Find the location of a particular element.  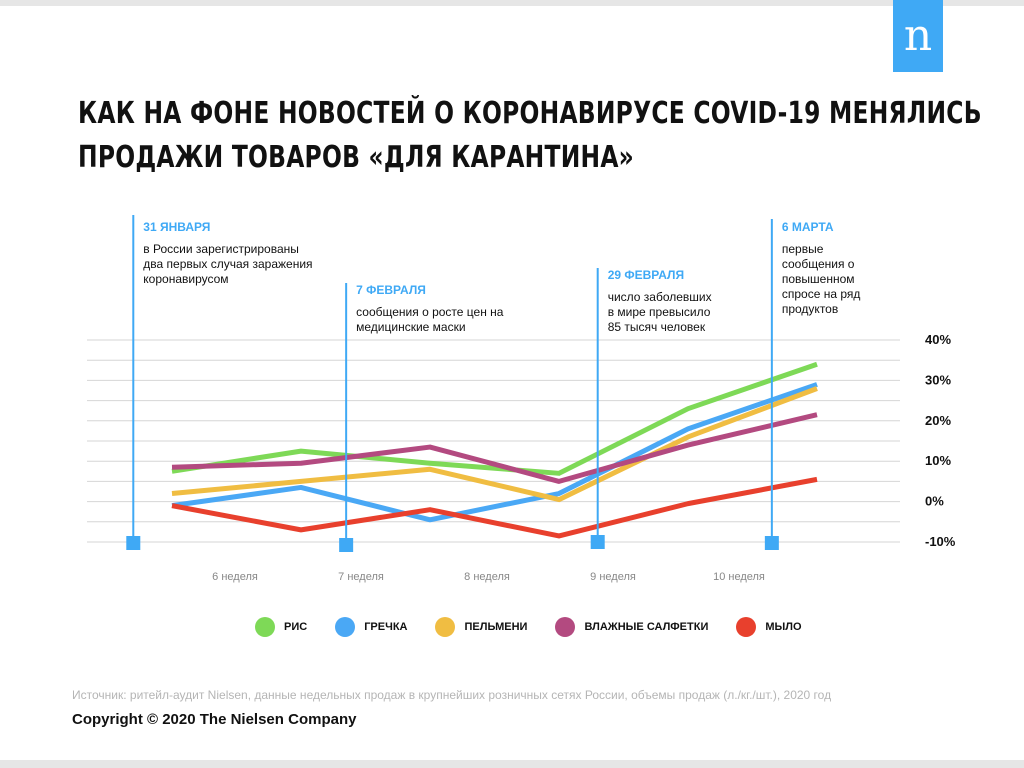

legend-dot-grechka is located at coordinates (345, 627).